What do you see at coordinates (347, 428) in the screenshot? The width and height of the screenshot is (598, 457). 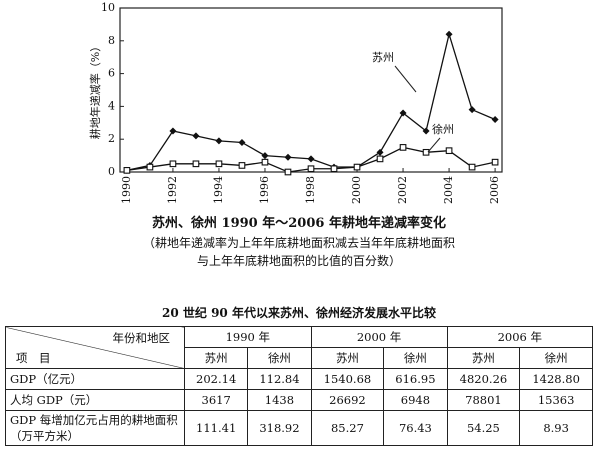 I see `cell: 85.27` at bounding box center [347, 428].